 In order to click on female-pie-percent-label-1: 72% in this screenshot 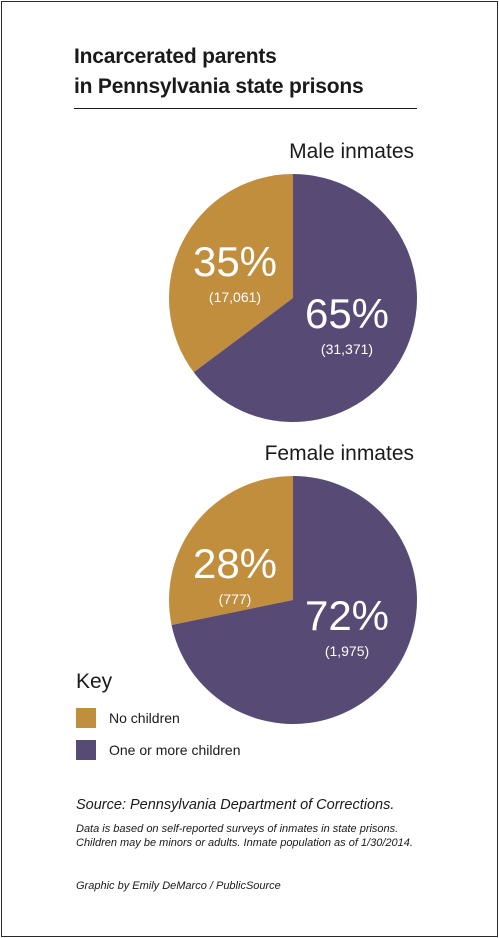, I will do `click(347, 615)`.